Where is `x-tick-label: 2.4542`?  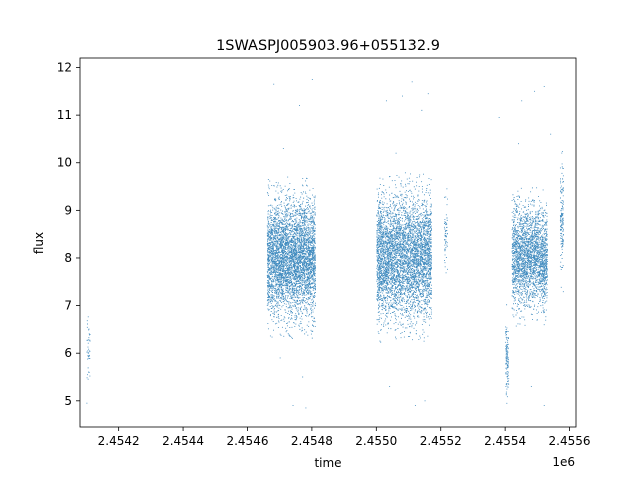
x-tick-label: 2.4542 is located at coordinates (119, 441).